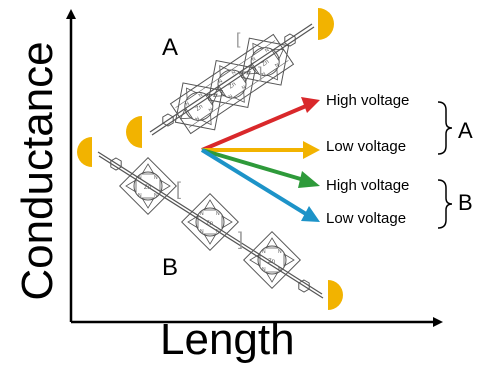 This screenshot has width=483, height=382. I want to click on arrow-b-high, so click(253, 165).